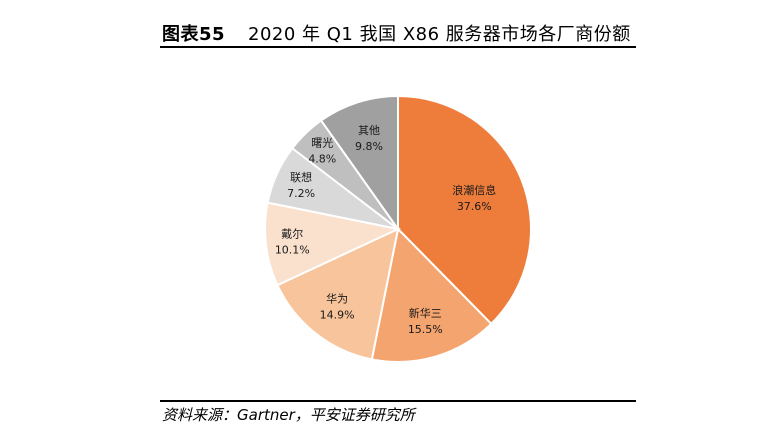  What do you see at coordinates (301, 177) in the screenshot?
I see `slice-category-label: 联想` at bounding box center [301, 177].